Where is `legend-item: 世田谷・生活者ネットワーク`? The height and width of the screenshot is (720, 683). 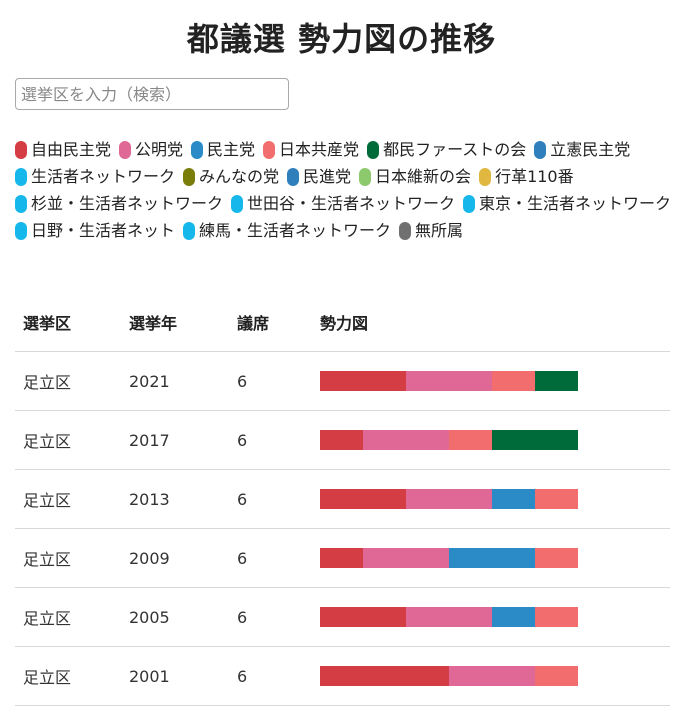
legend-item: 世田谷・生活者ネットワーク is located at coordinates (343, 204).